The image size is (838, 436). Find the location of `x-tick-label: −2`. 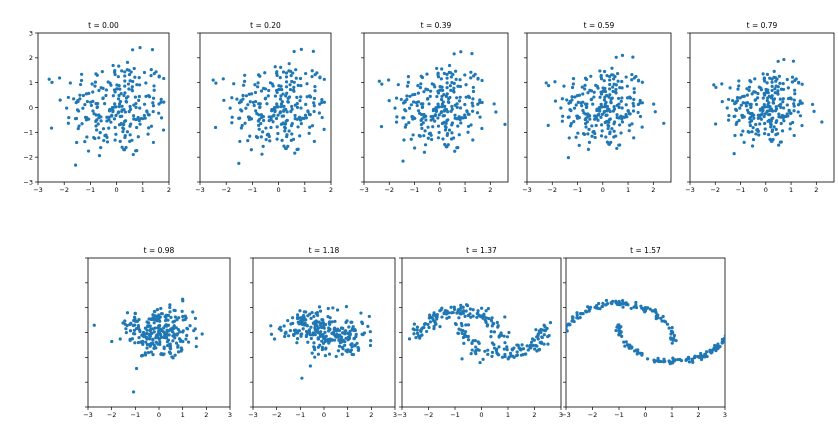

x-tick-label: −2 is located at coordinates (389, 190).